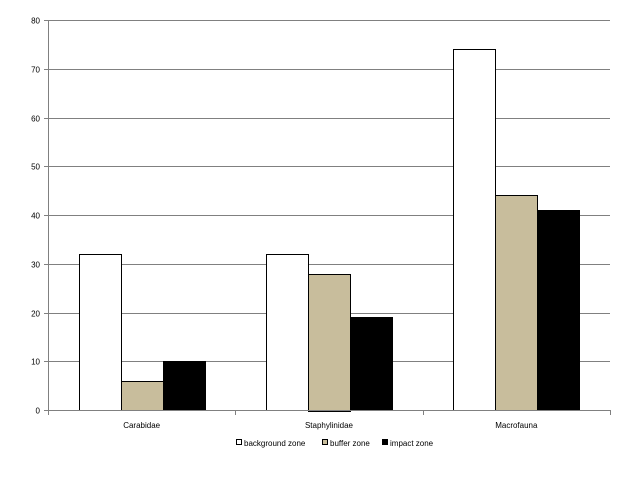  What do you see at coordinates (35, 216) in the screenshot?
I see `y-tick-label: 40` at bounding box center [35, 216].